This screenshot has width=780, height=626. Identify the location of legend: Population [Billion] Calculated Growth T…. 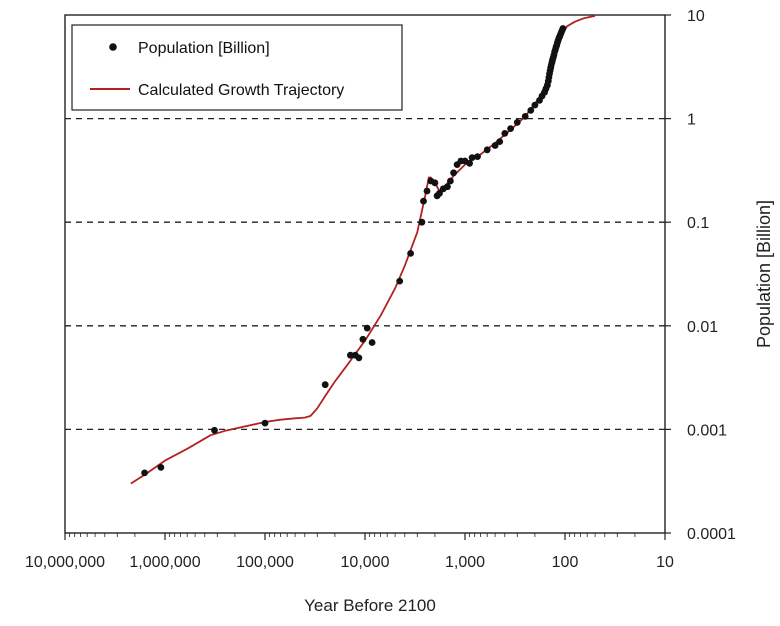
(237, 67).